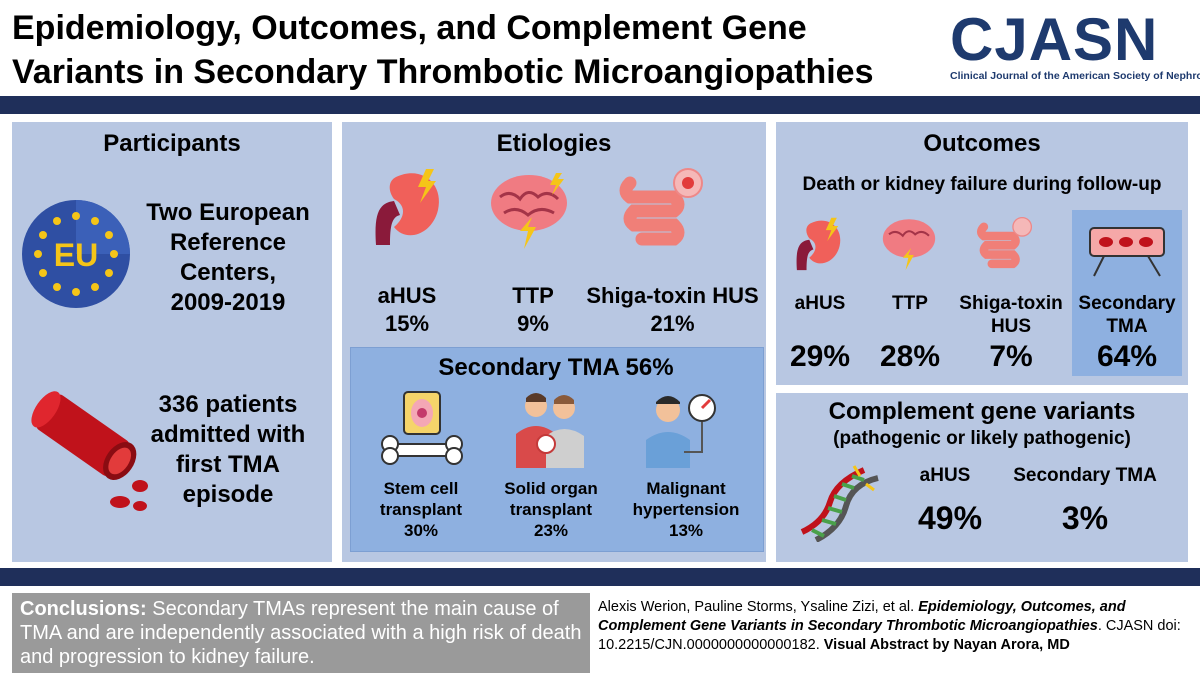 The width and height of the screenshot is (1200, 675). Describe the element at coordinates (172, 143) in the screenshot. I see `participants-title: Participants` at that location.